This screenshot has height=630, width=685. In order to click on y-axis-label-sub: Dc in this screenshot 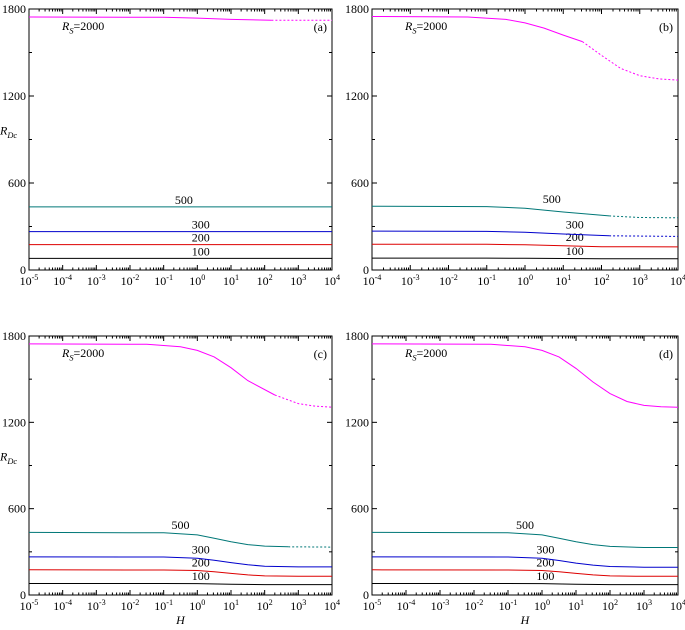, I will do `click(11, 135)`.